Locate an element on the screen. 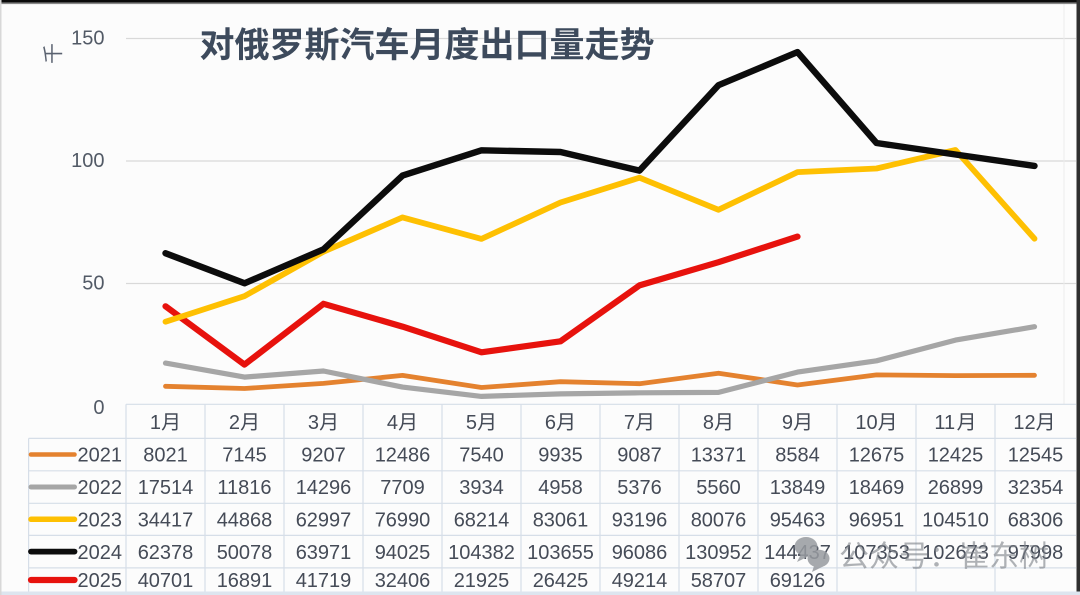  svg-text: 12425 is located at coordinates (956, 456).